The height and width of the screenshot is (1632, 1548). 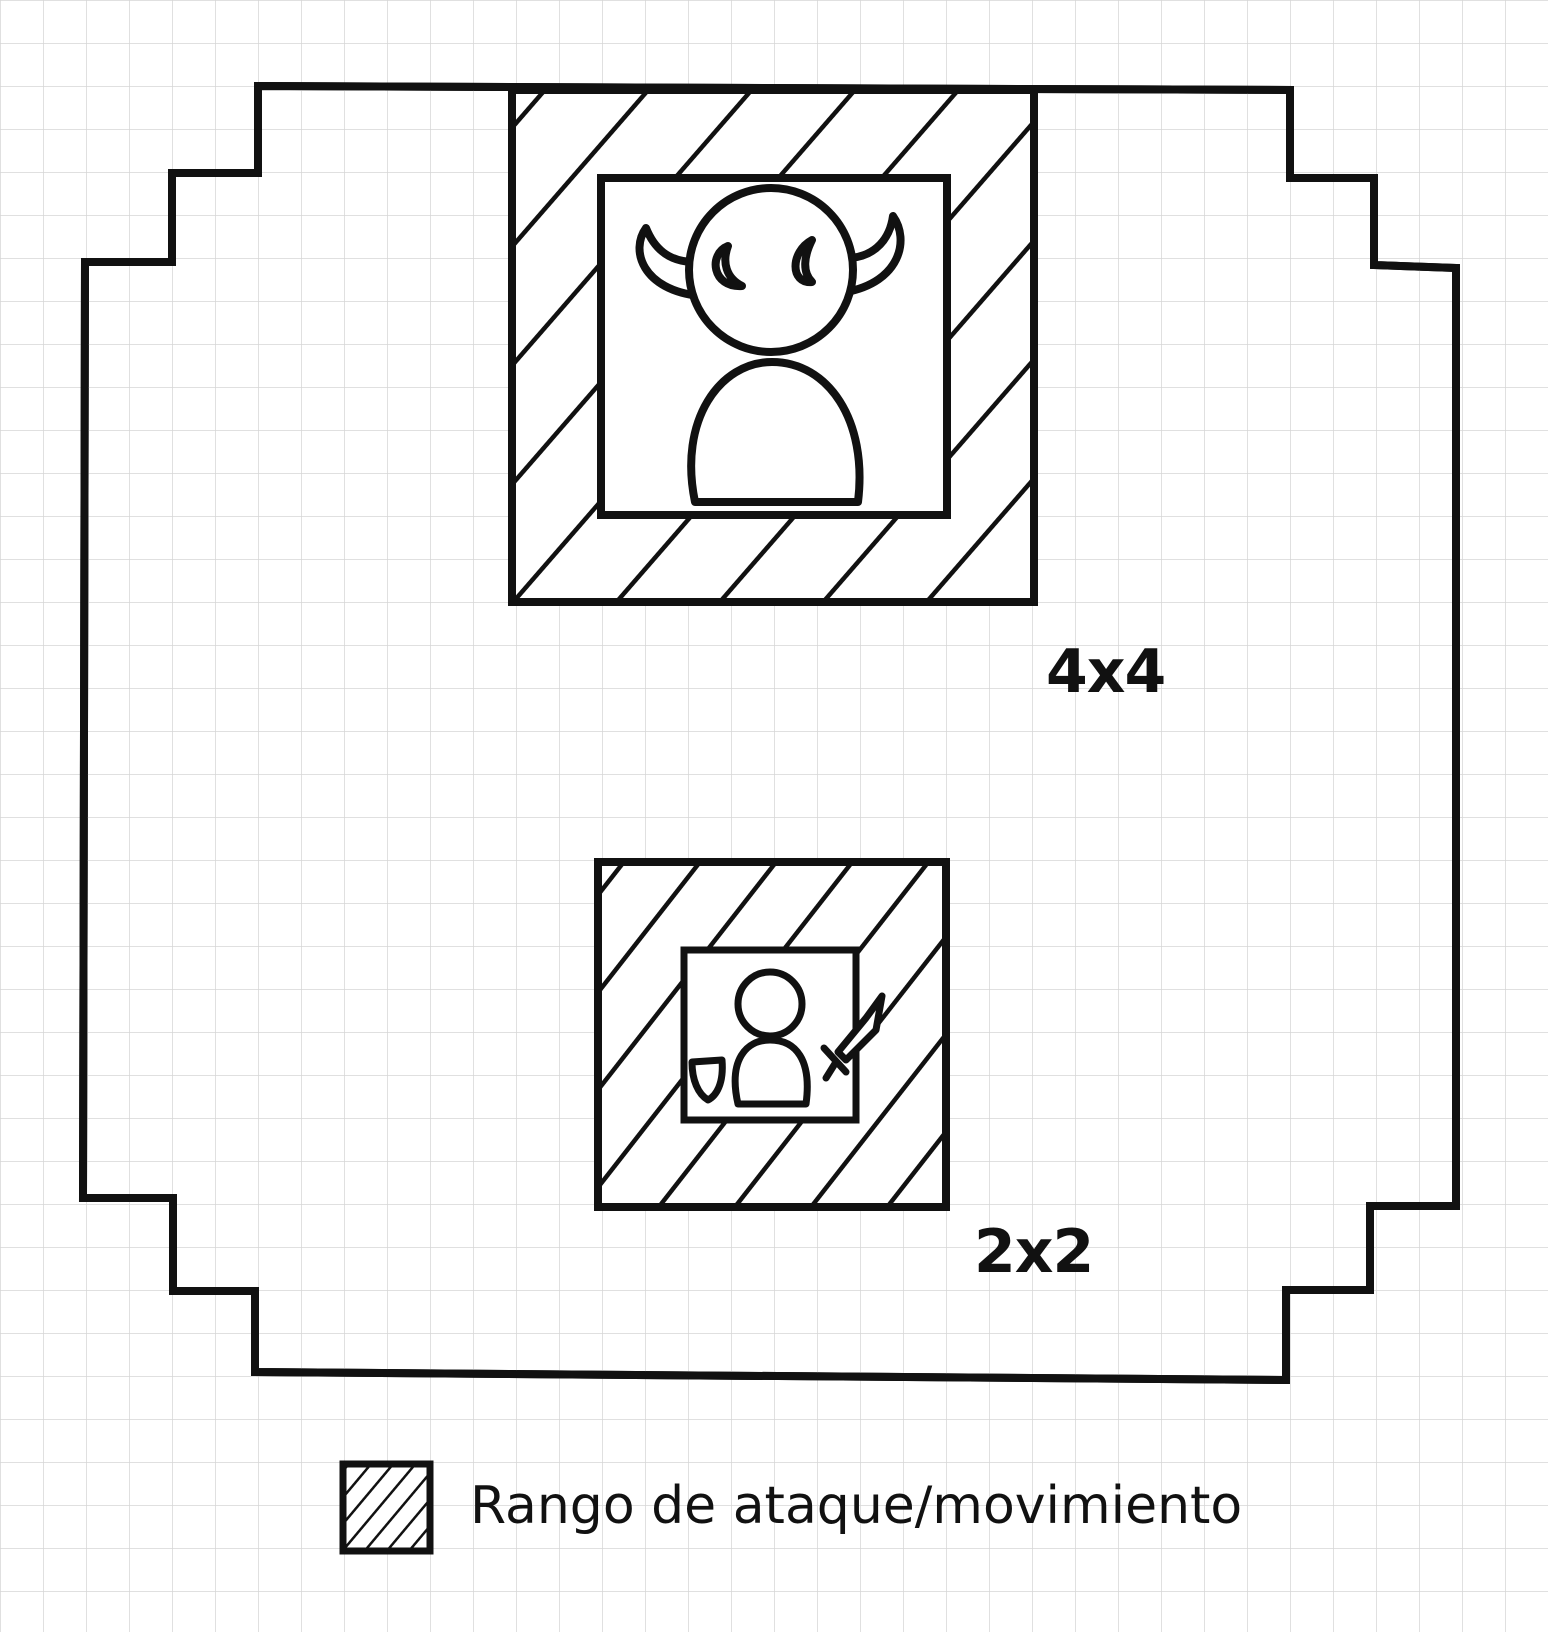 I want to click on legend-label: Rango de ataque/movimiento, so click(x=856, y=1506).